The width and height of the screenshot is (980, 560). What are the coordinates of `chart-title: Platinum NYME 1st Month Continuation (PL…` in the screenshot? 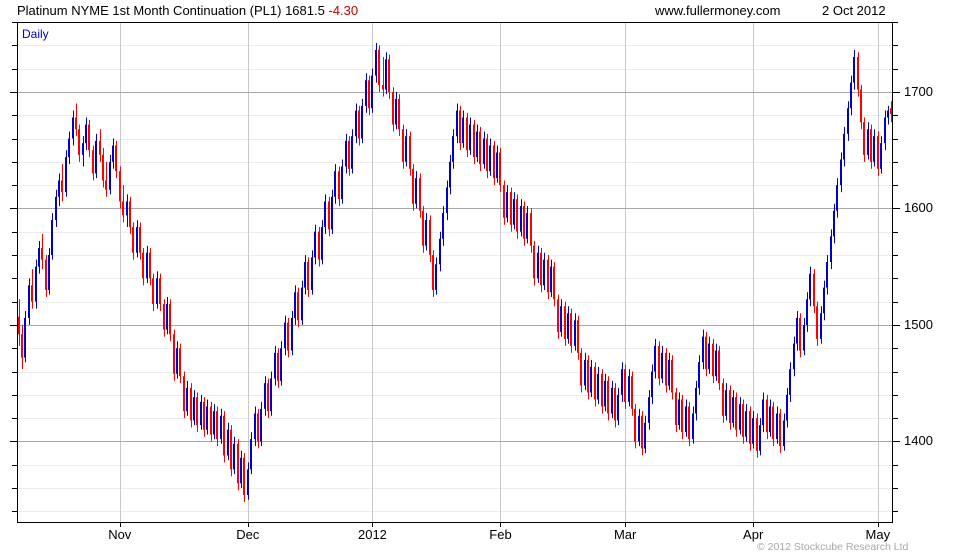 It's located at (187, 10).